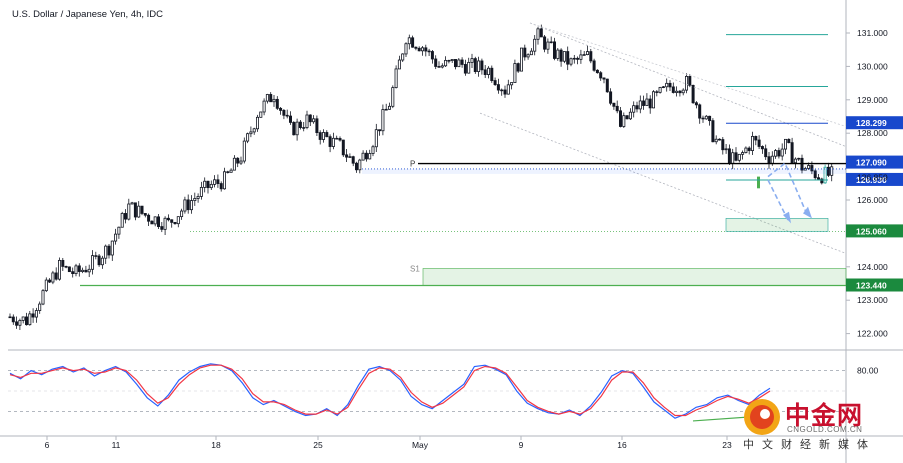  What do you see at coordinates (318, 445) in the screenshot?
I see `time-label-3: 25` at bounding box center [318, 445].